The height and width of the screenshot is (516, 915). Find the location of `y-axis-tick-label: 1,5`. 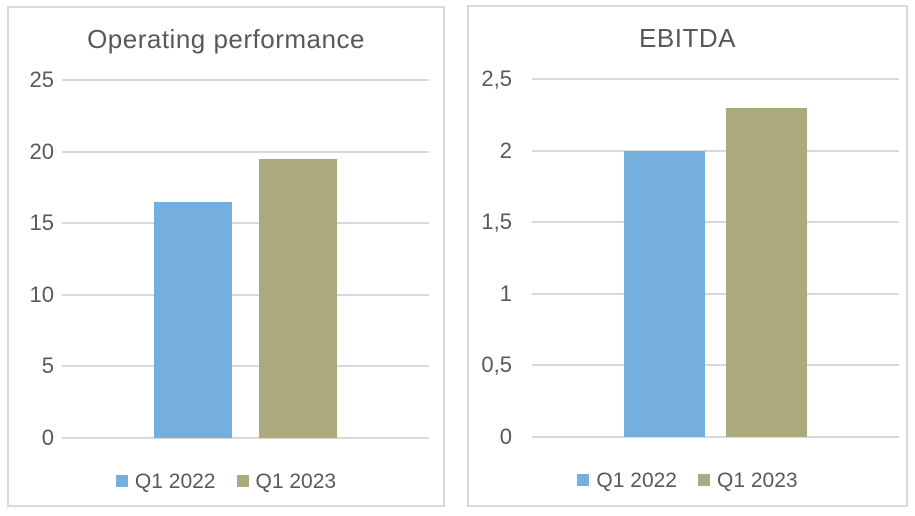

y-axis-tick-label: 1,5 is located at coordinates (496, 222).